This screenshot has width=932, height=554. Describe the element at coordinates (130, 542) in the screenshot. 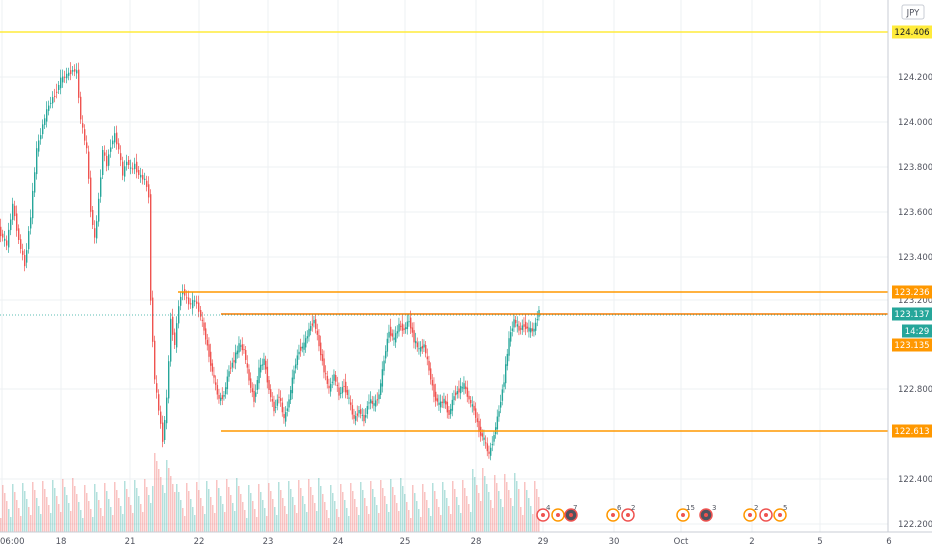

I see `time-tick-label: 21` at that location.